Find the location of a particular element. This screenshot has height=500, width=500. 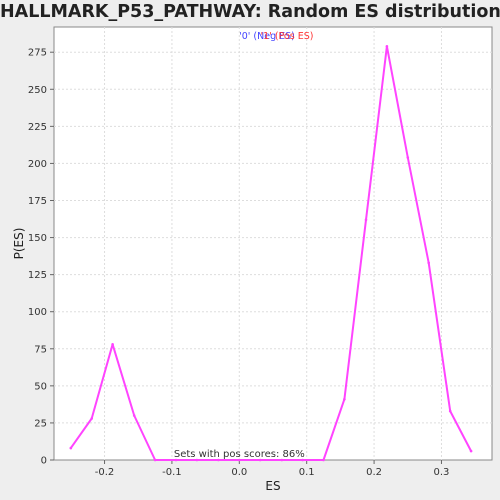

y-tick-label: 275 is located at coordinates (37, 53).